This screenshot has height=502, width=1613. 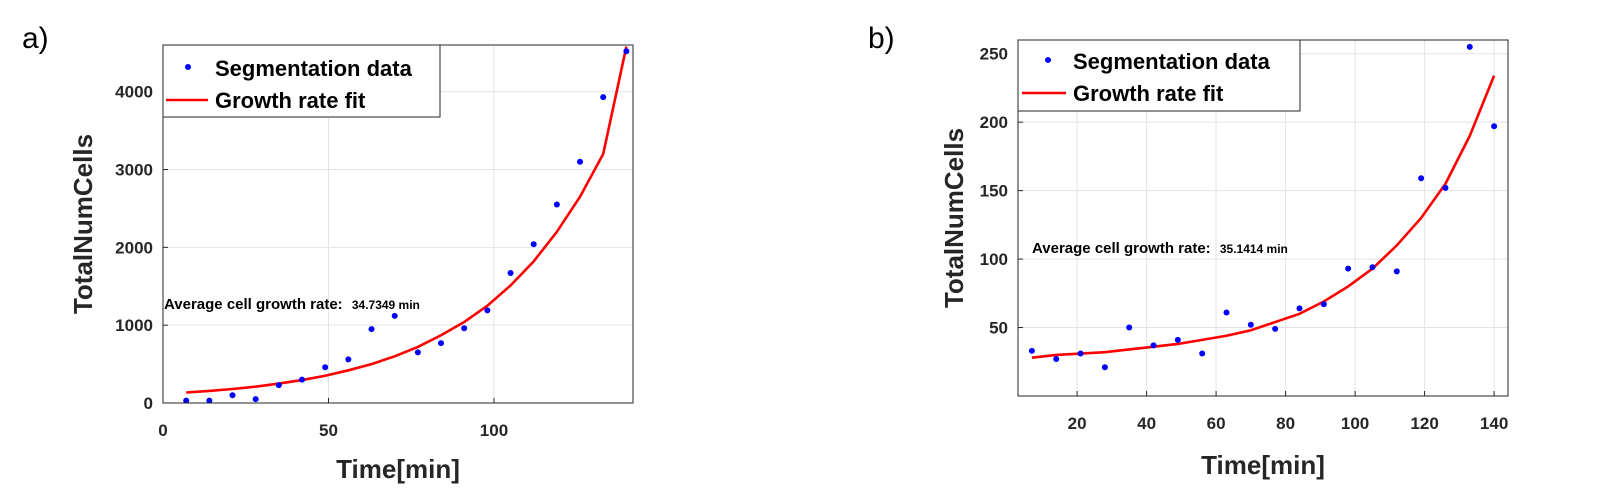 I want to click on y-tick-label: 50, so click(x=998, y=328).